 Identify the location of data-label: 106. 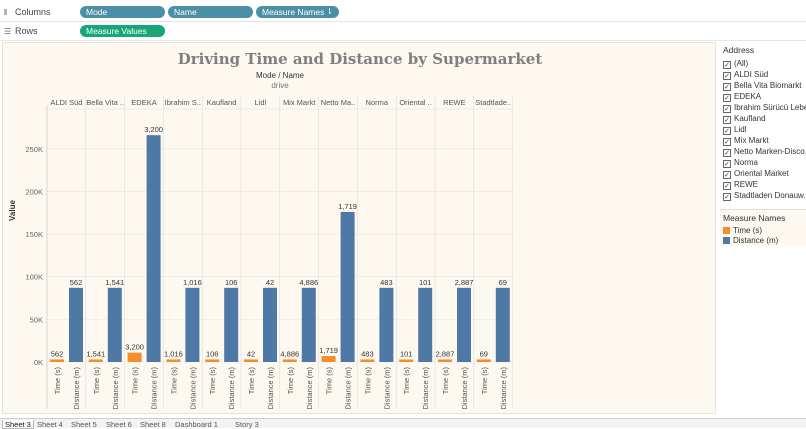
(212, 353).